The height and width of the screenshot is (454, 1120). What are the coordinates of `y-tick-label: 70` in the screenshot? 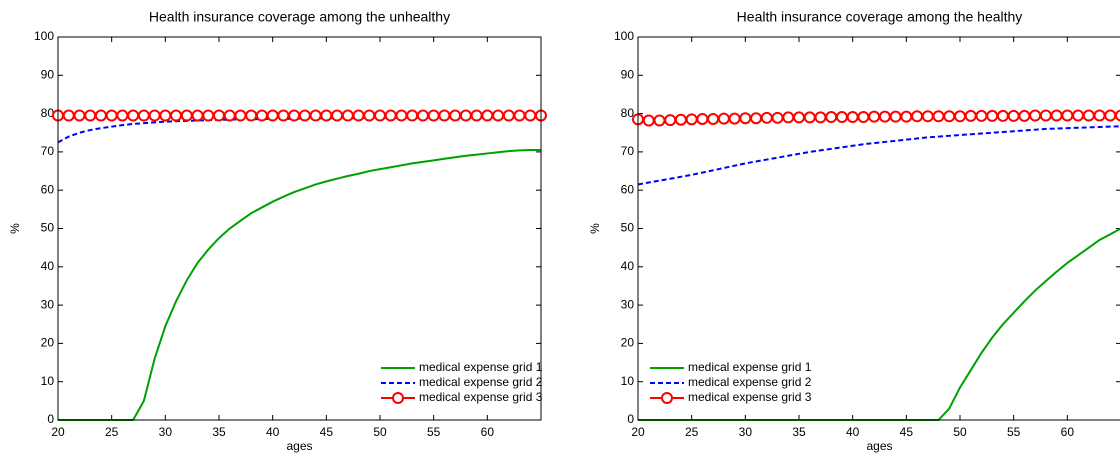 It's located at (48, 151).